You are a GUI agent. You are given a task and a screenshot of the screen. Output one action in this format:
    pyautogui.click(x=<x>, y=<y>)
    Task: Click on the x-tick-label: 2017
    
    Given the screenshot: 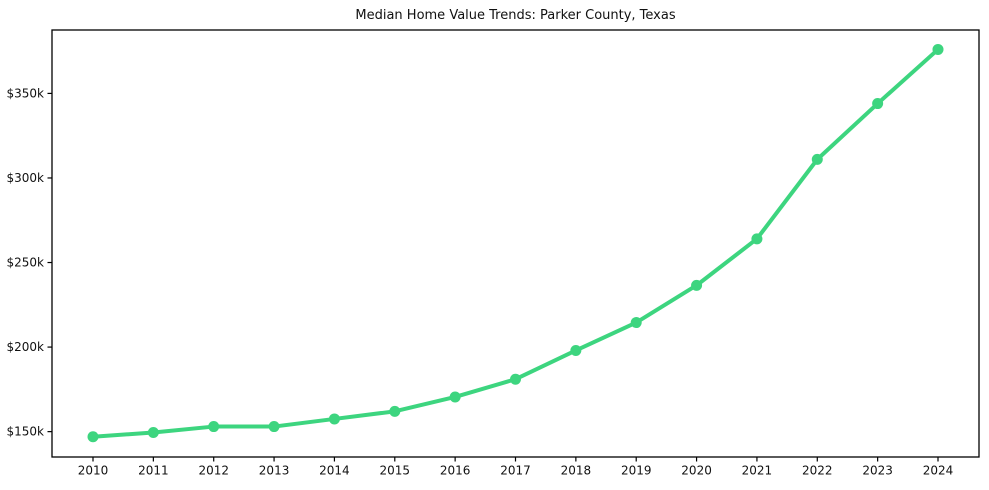 What is the action you would take?
    pyautogui.click(x=515, y=471)
    